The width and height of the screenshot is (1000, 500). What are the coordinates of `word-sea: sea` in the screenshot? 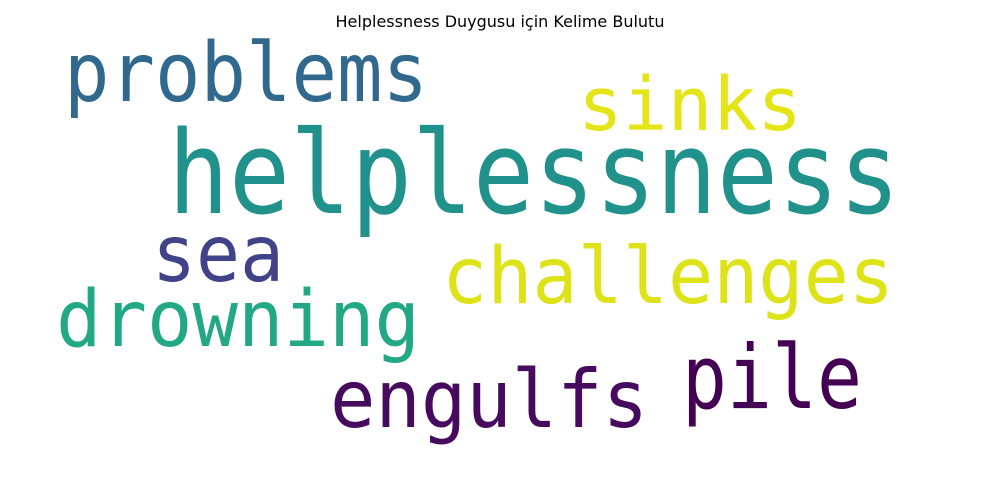 It's located at (218, 255).